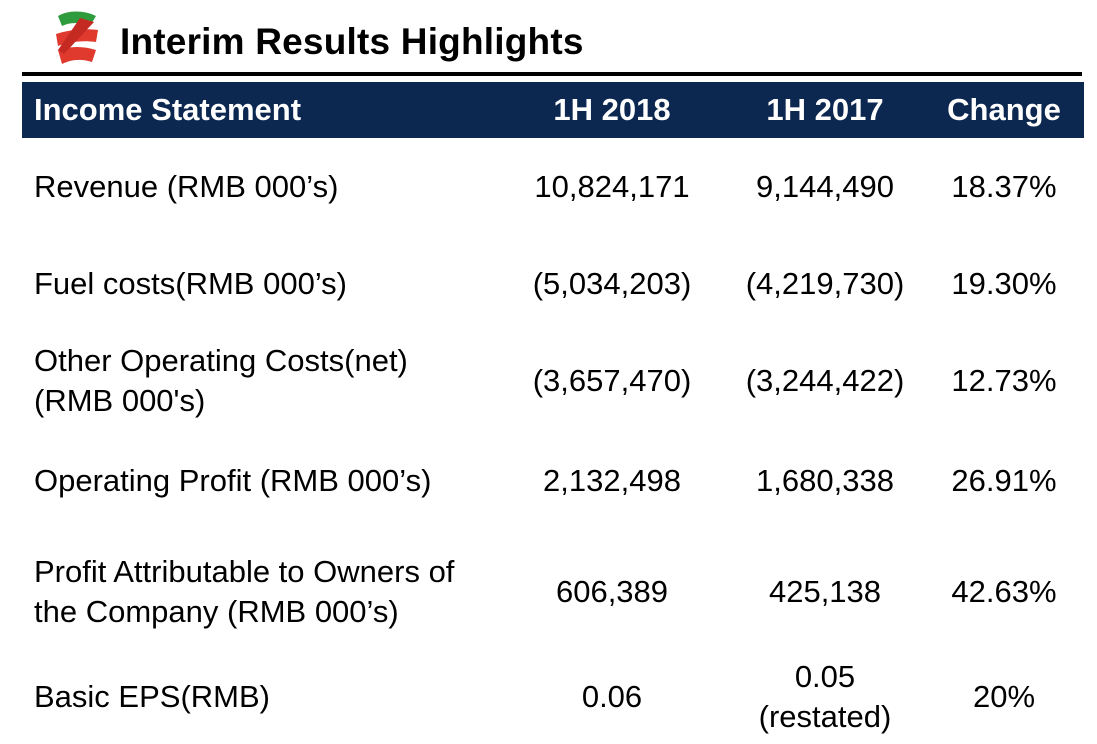 This screenshot has height=744, width=1097. Describe the element at coordinates (825, 186) in the screenshot. I see `row-value-1h-2017: 9,144,490` at that location.